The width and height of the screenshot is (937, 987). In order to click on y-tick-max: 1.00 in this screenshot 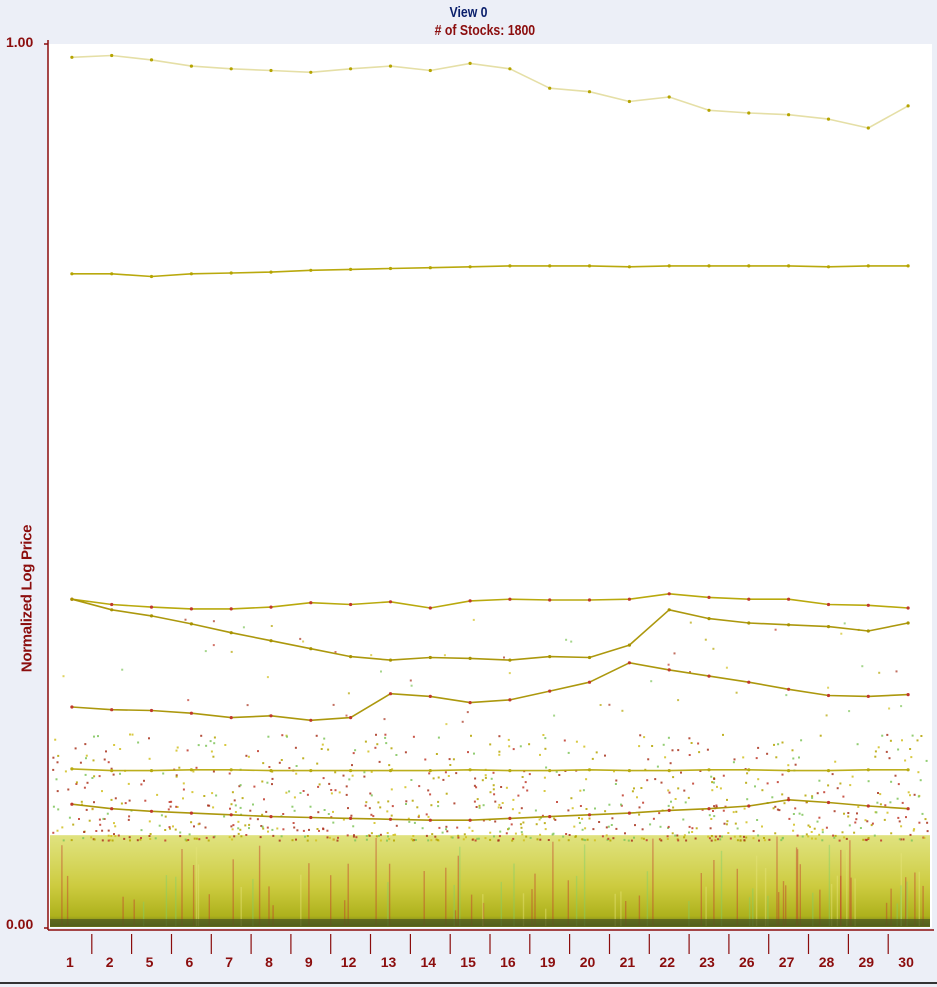, I will do `click(20, 42)`.